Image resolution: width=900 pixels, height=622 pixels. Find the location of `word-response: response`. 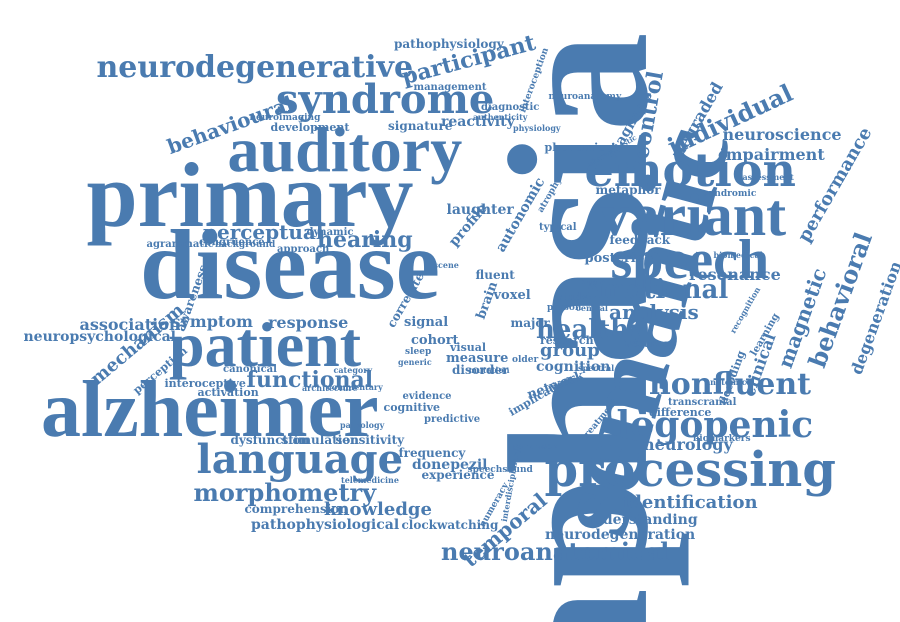

word-response: response is located at coordinates (308, 322).